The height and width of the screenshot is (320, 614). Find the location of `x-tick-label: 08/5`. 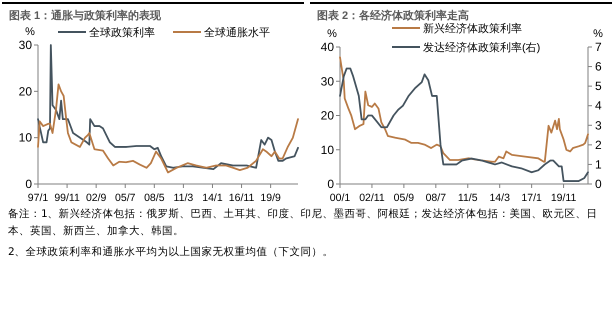

x-tick-label: 08/5 is located at coordinates (154, 198).